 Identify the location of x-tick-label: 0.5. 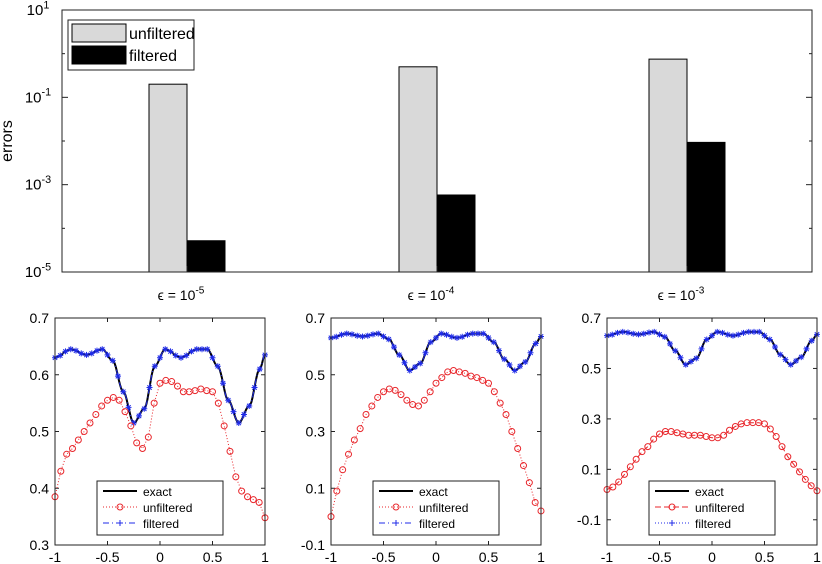
(489, 556).